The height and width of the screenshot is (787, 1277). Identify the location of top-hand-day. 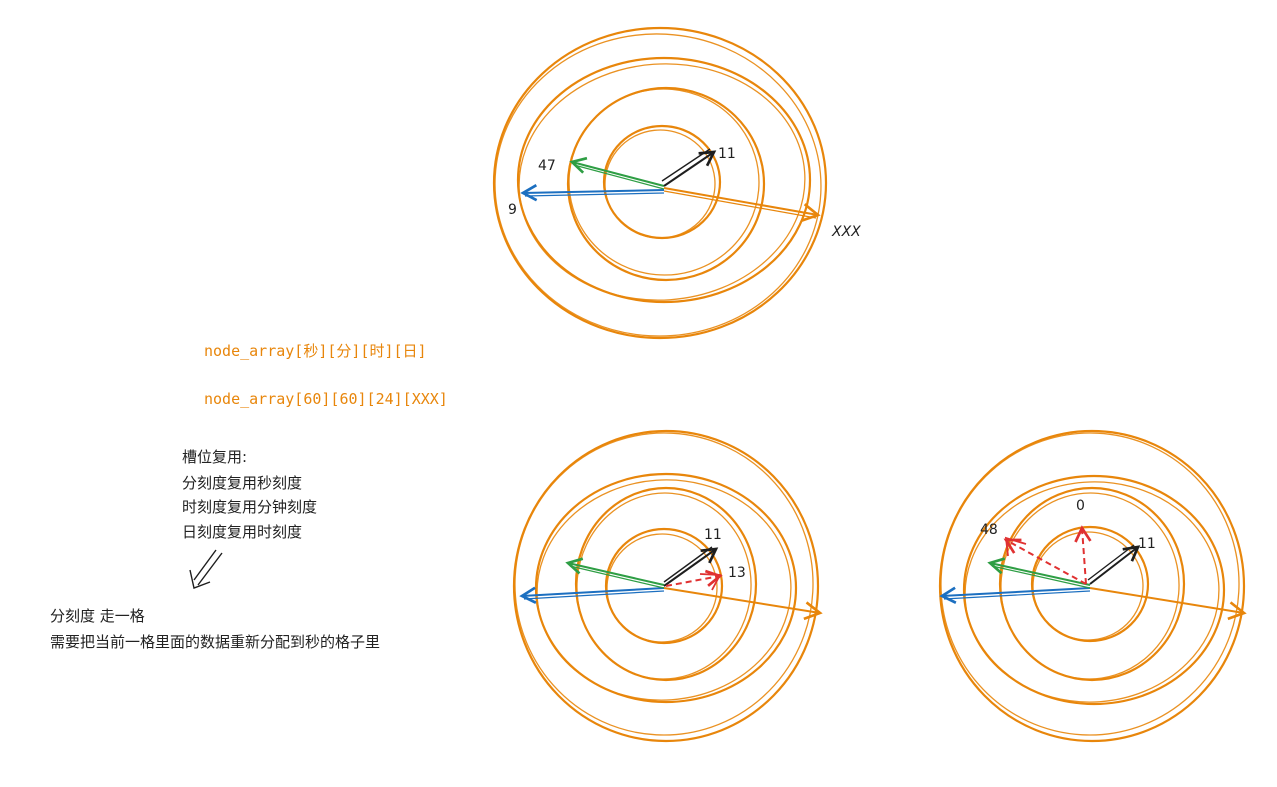
(742, 204).